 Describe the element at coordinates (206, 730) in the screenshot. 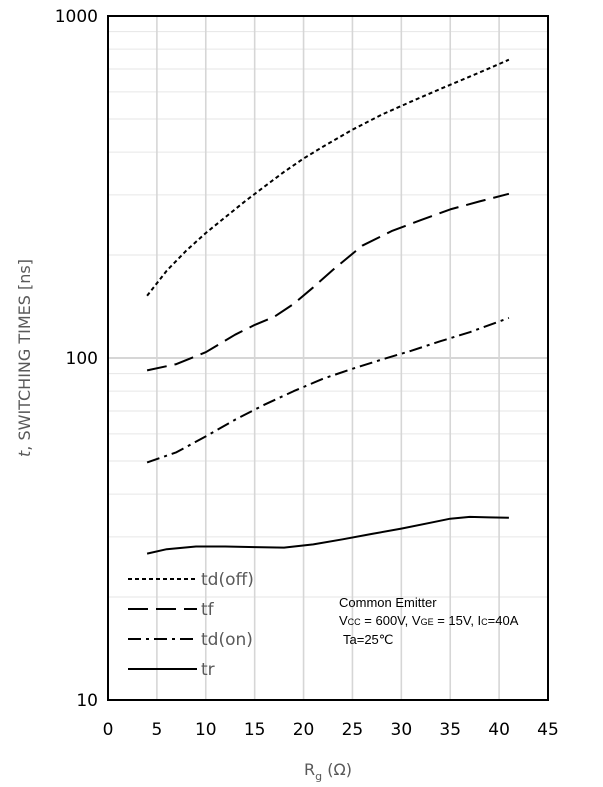

I see `x-tick-label: 10` at that location.